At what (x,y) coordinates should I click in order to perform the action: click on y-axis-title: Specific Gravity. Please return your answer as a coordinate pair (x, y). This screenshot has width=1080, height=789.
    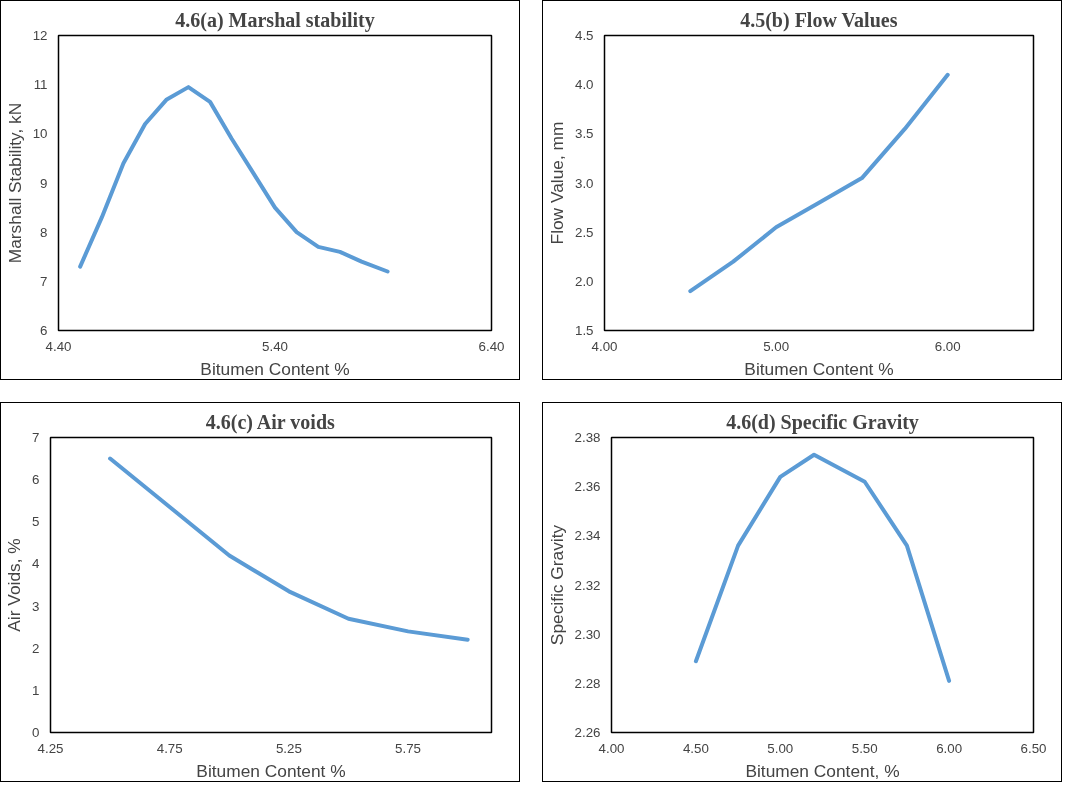
    Looking at the image, I should click on (556, 585).